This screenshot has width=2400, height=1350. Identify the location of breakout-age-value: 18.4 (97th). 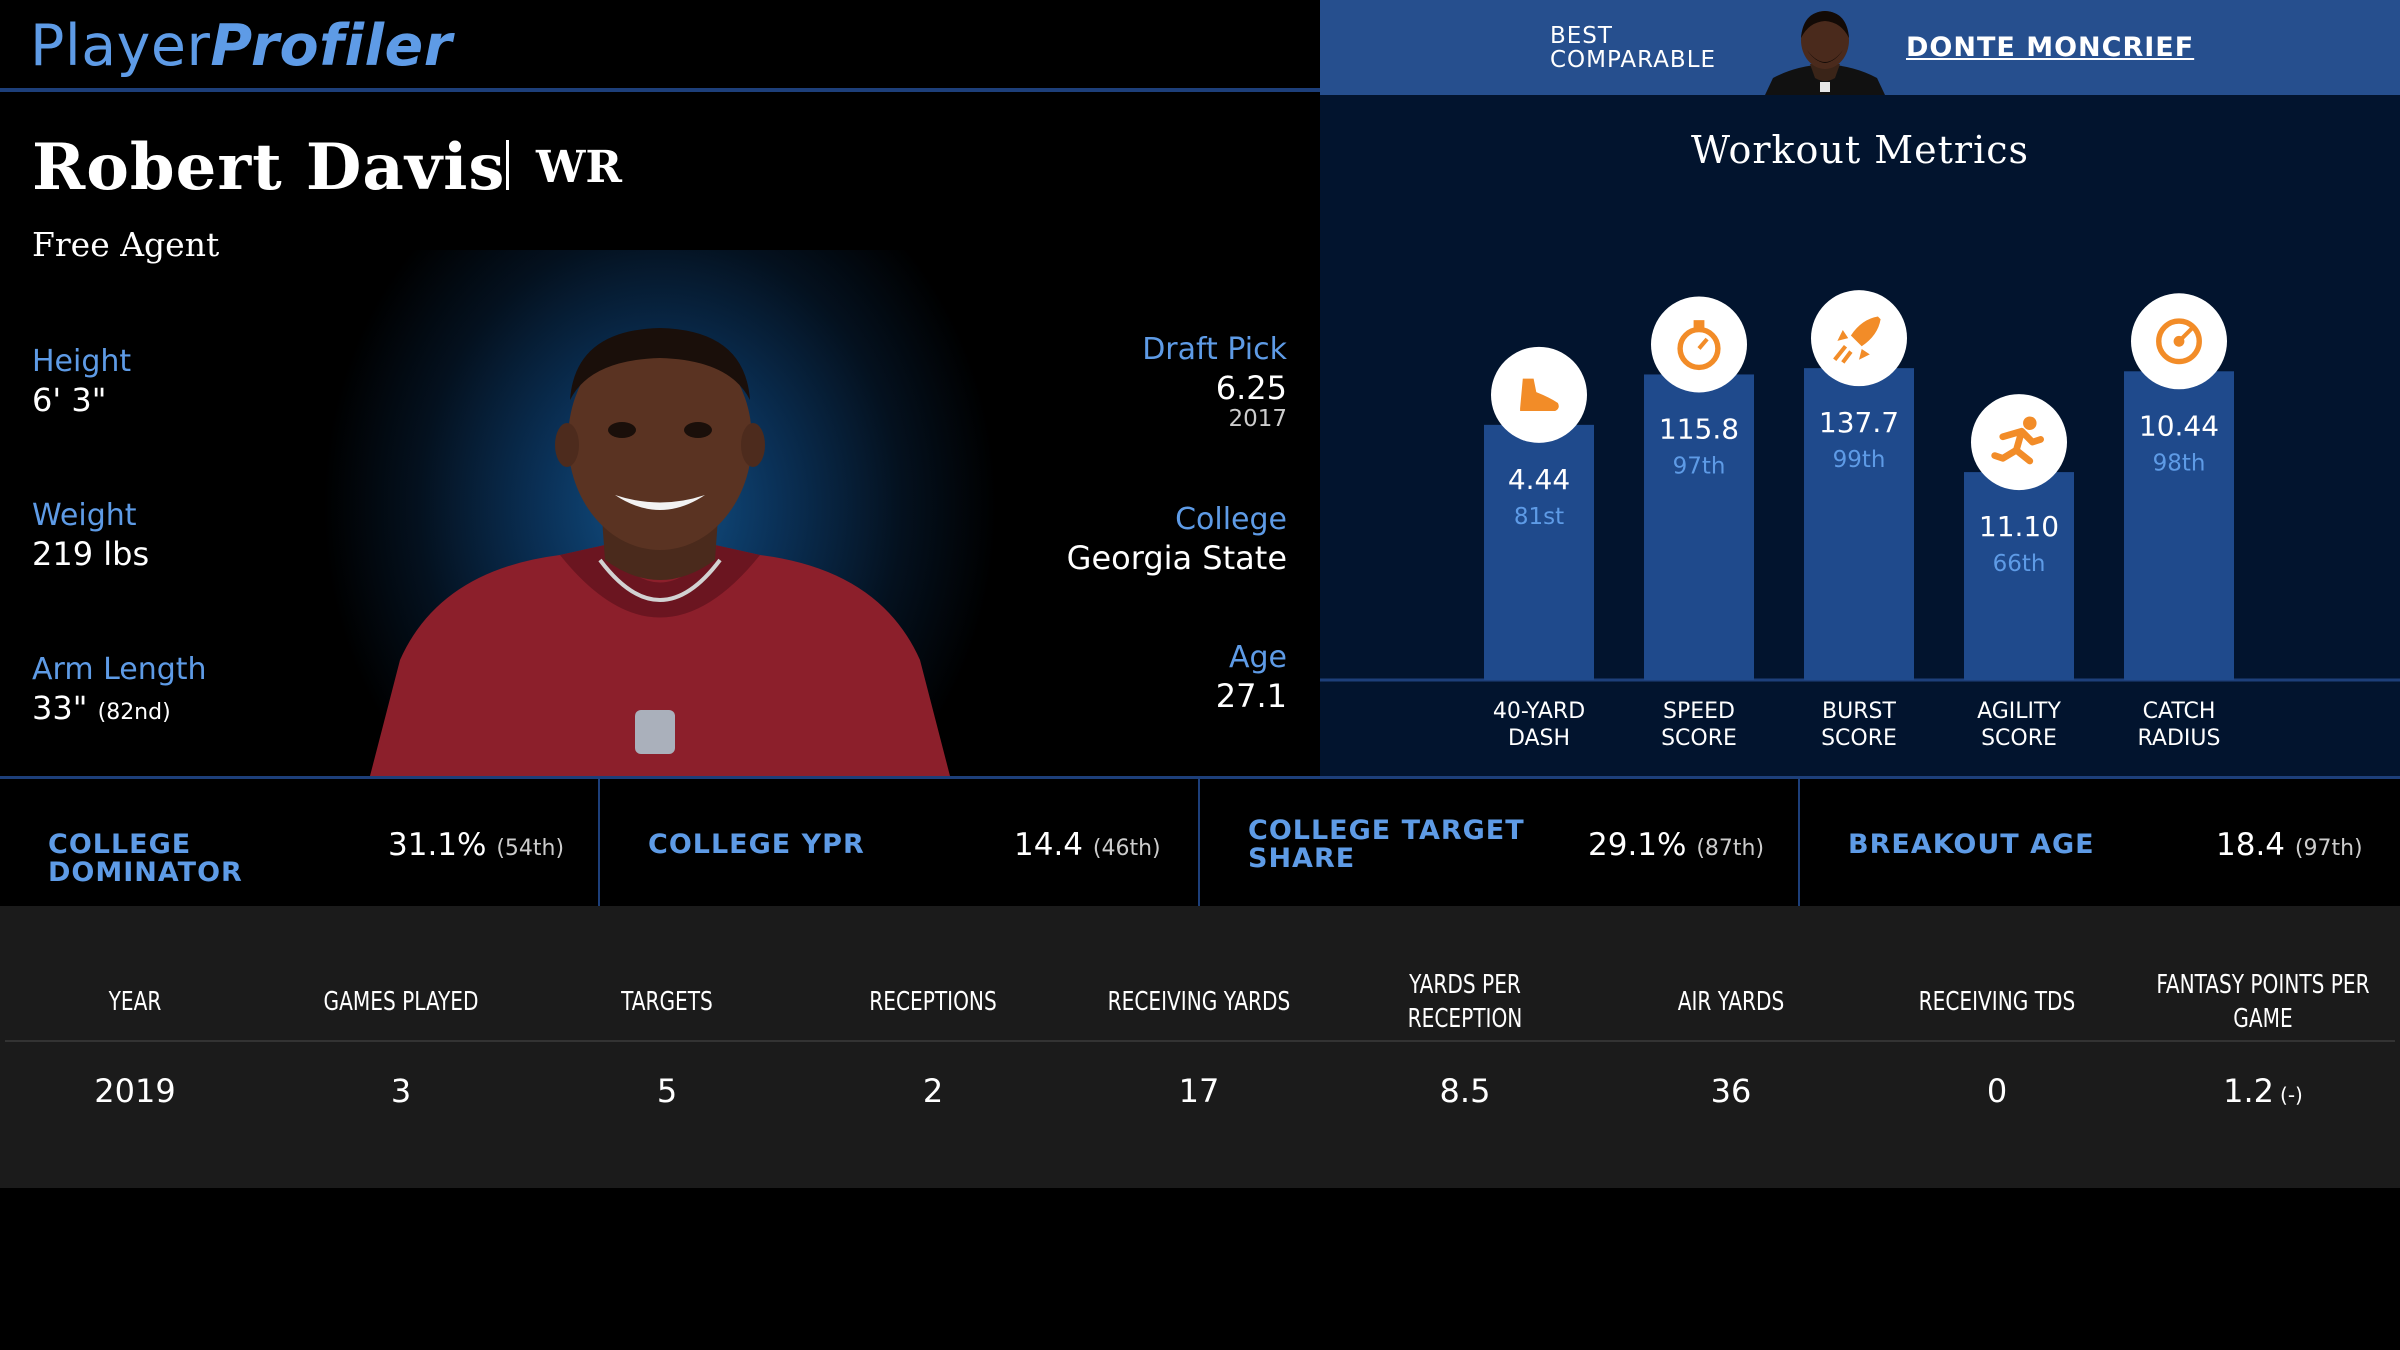
(2289, 845).